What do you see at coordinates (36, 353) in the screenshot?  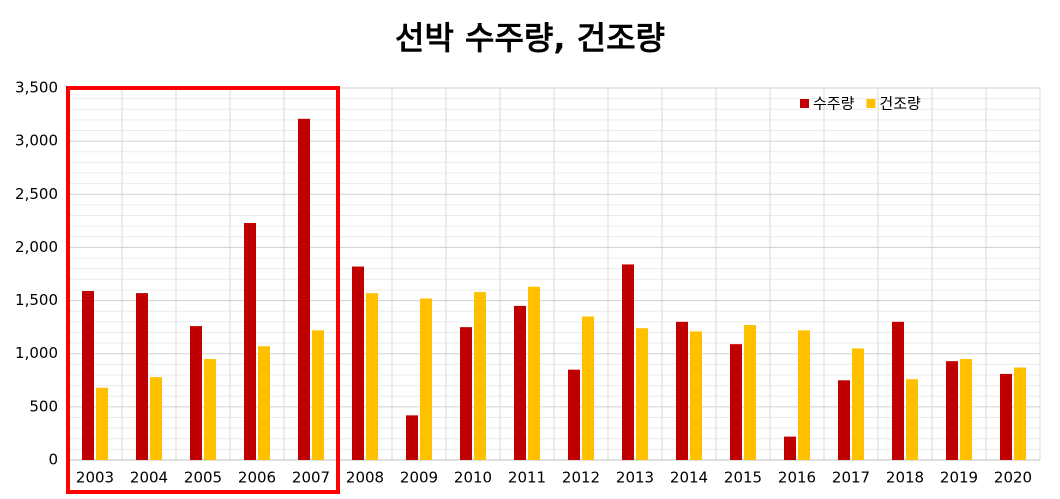 I see `y-tick-label: 1,000` at bounding box center [36, 353].